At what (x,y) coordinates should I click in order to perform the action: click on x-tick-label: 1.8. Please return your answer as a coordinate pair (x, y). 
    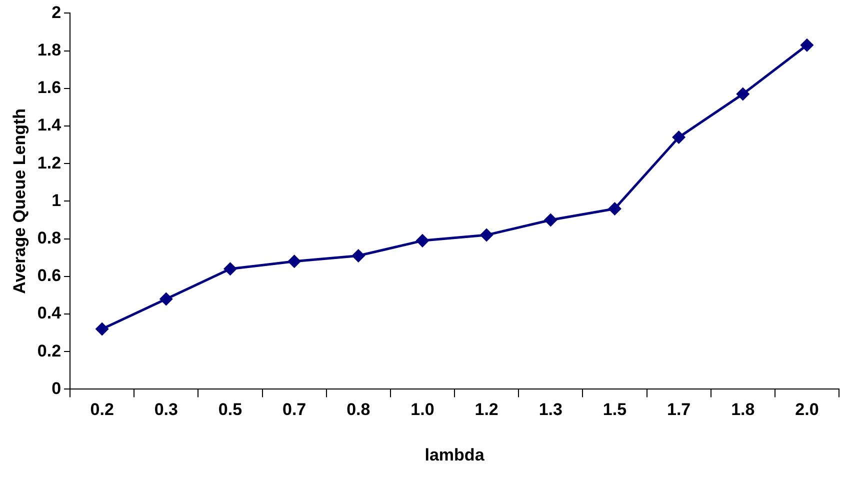
    Looking at the image, I should click on (743, 410).